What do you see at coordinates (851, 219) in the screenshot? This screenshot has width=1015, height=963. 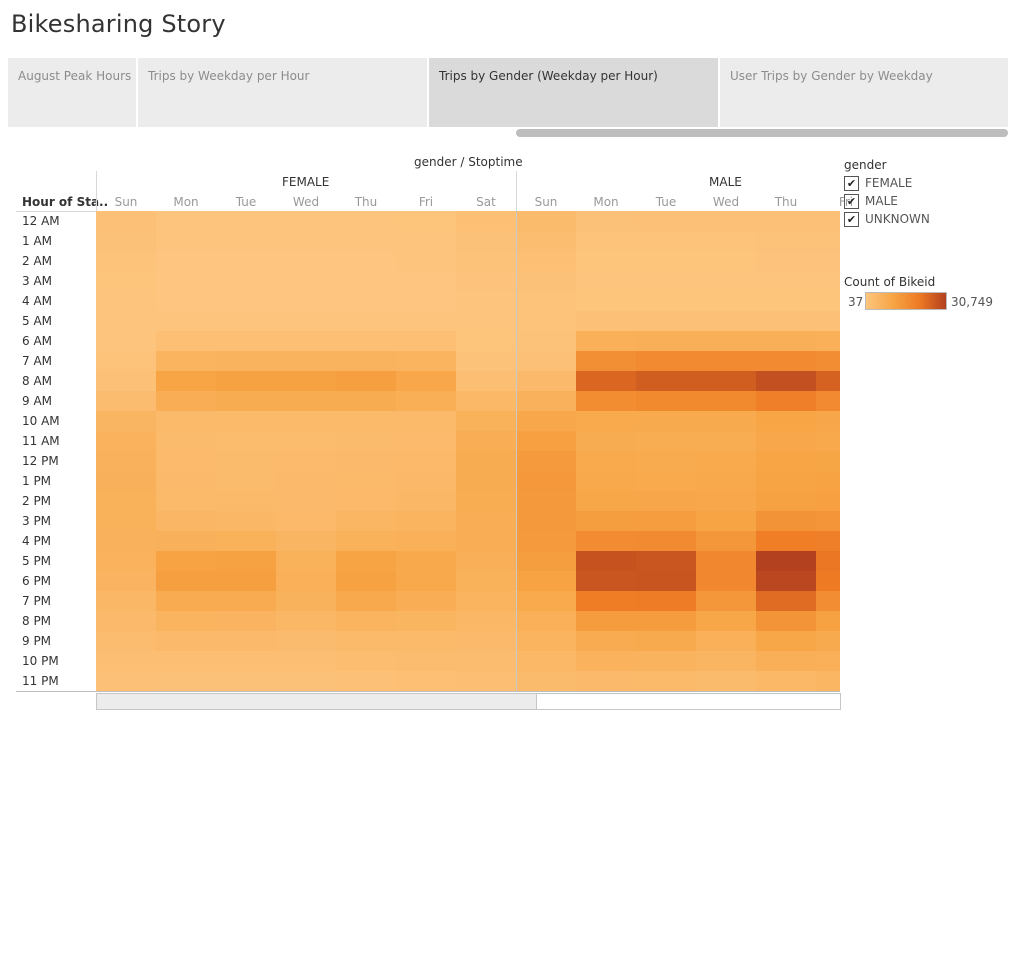 I see `checkbox-unknown: ✔` at bounding box center [851, 219].